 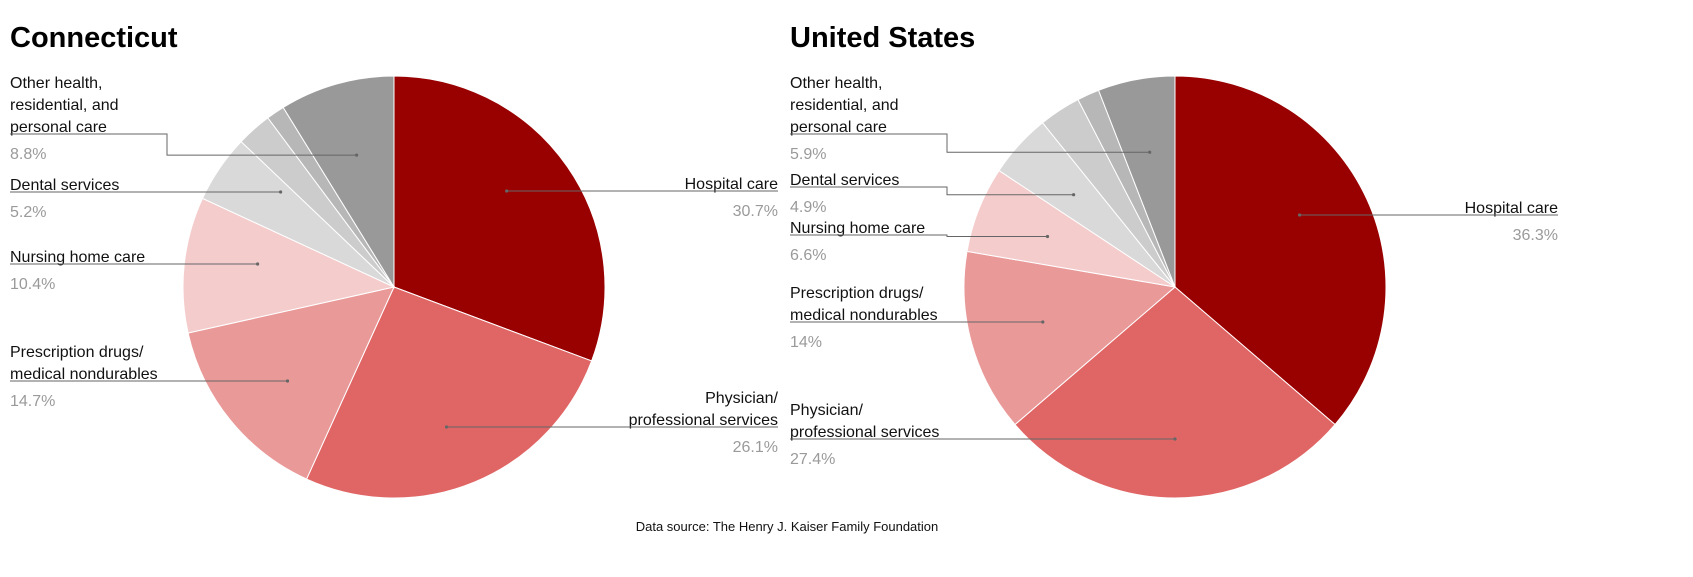 I want to click on united-states-label-other-health-residential-and-personal-care: residential, and, so click(x=844, y=105).